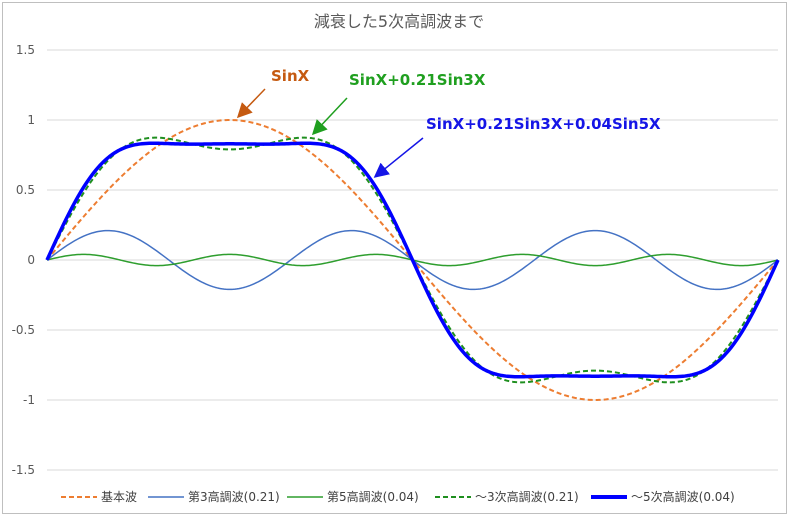  Describe the element at coordinates (31, 260) in the screenshot. I see `y-tick-label: 0` at that location.